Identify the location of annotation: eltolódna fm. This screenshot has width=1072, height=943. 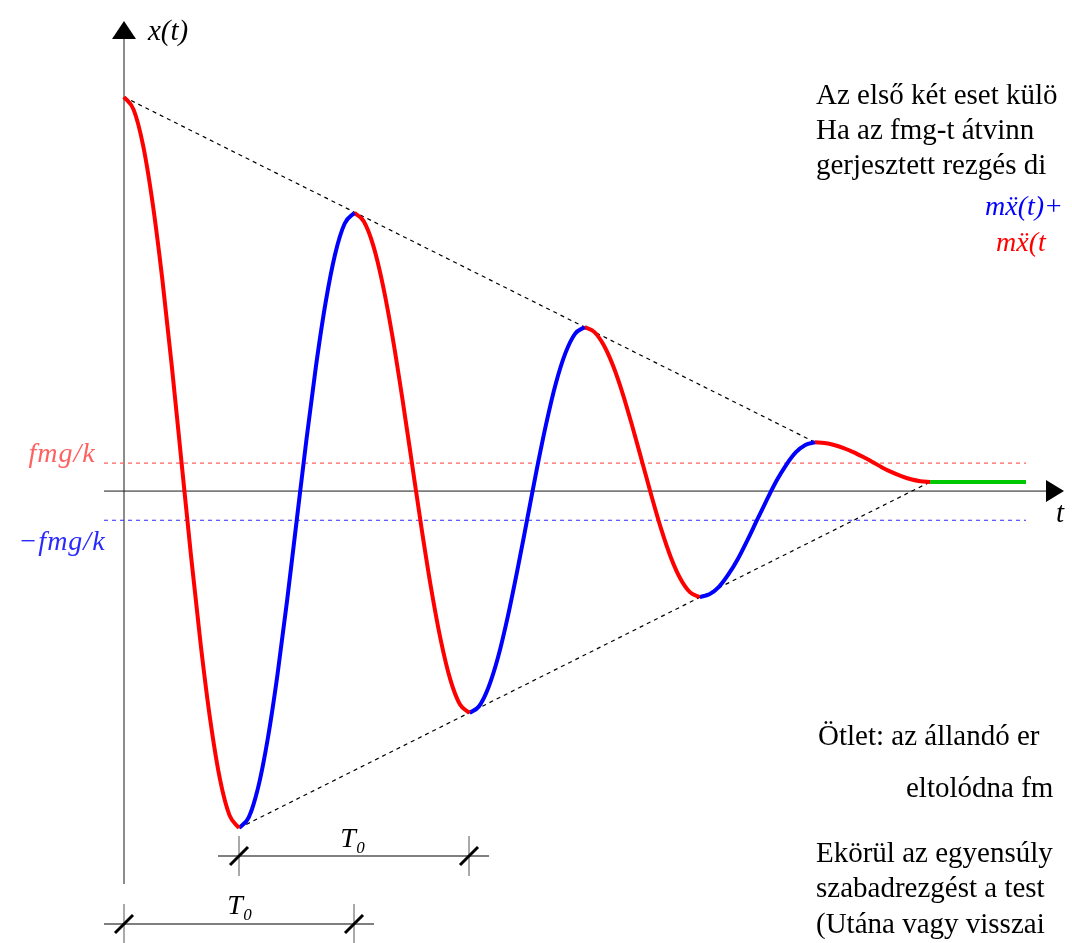
(980, 786).